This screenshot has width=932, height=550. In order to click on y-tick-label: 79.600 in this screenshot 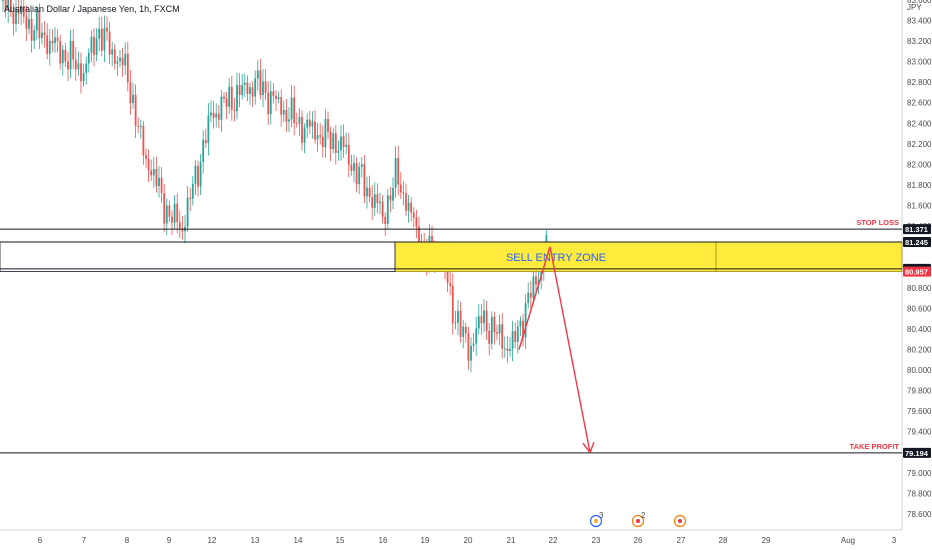, I will do `click(919, 411)`.